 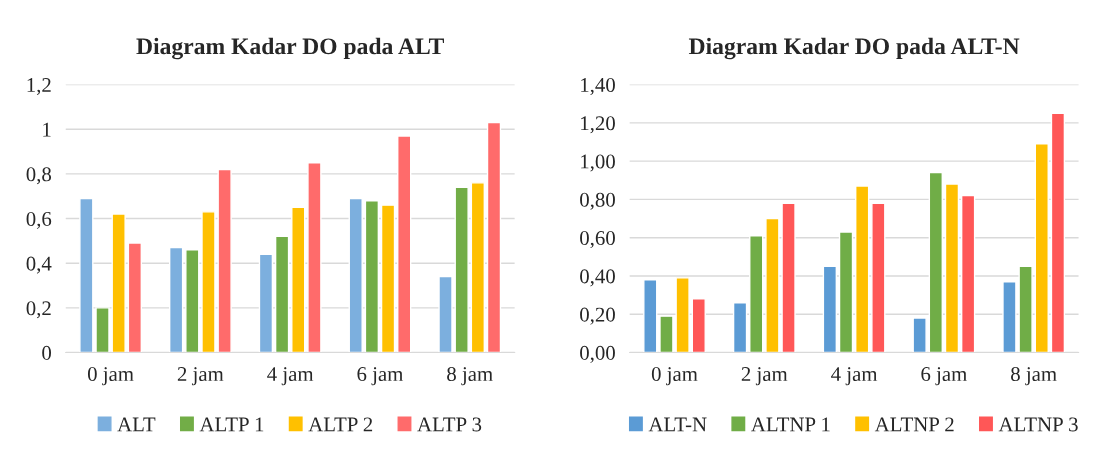 I want to click on y-tick-label: 0,8, so click(x=39, y=176).